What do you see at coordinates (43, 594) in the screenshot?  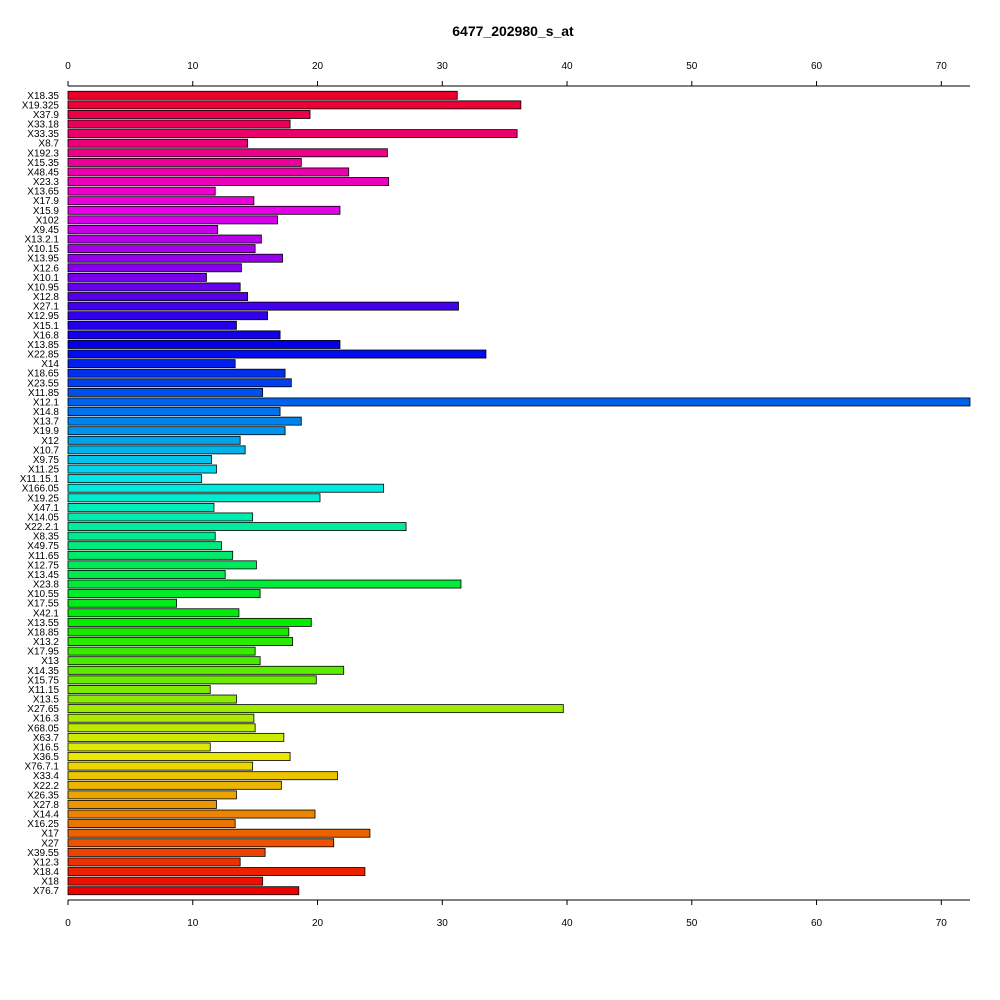 I see `category-label: X10.55` at bounding box center [43, 594].